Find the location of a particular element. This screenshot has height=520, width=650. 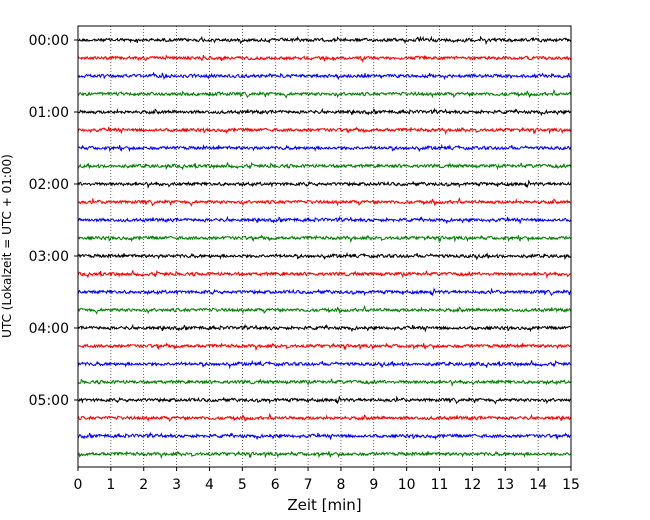

x-tick-label: 5 is located at coordinates (242, 485).